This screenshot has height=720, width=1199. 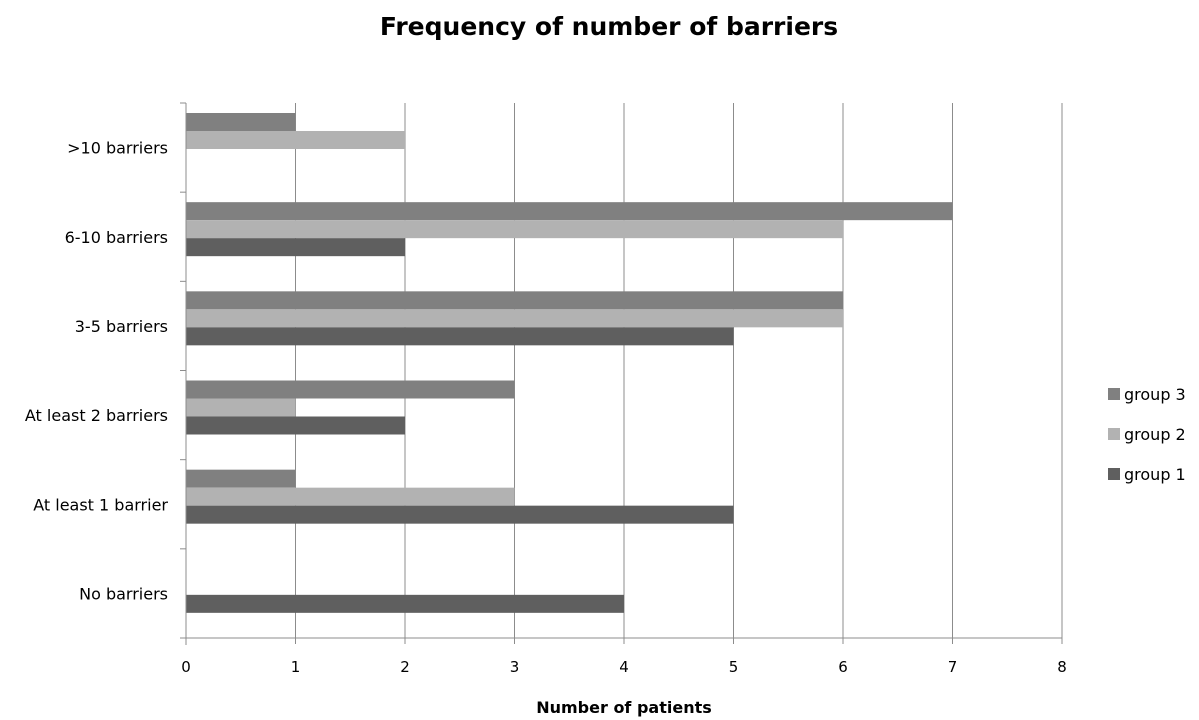 What do you see at coordinates (1155, 394) in the screenshot?
I see `legend-label: group 3` at bounding box center [1155, 394].